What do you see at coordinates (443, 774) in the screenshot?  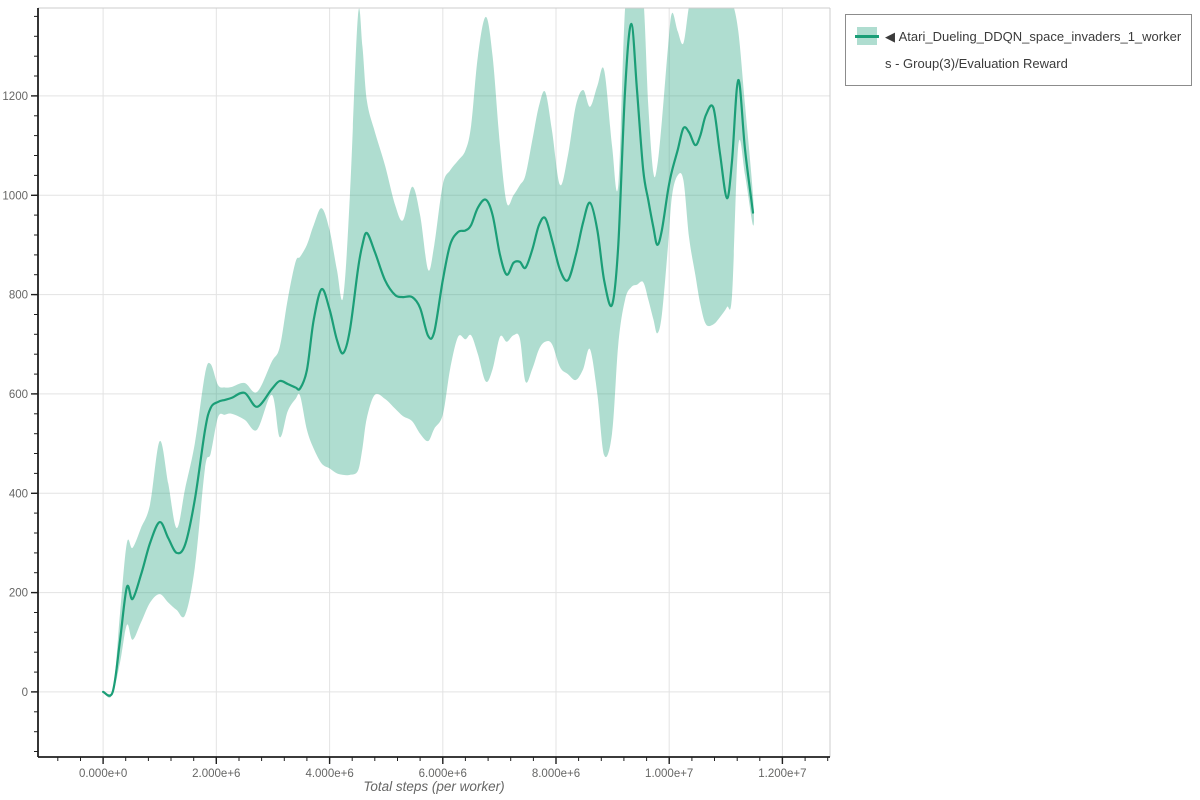 I see `x-tick-label: 6.000e+6` at bounding box center [443, 774].